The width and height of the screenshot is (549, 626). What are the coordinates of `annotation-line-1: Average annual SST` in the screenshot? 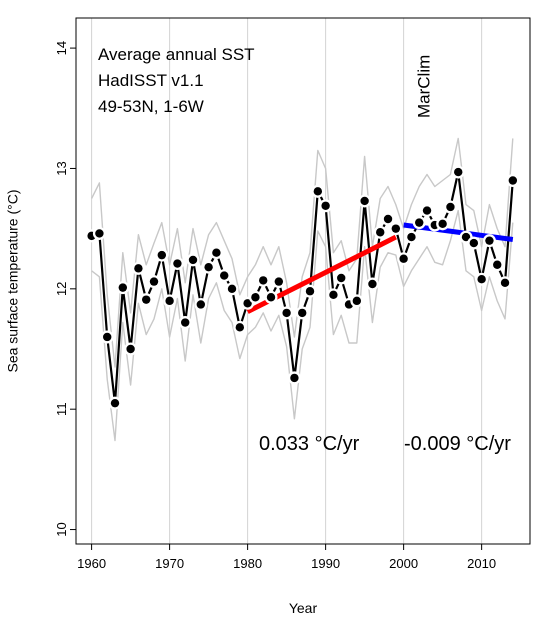 It's located at (176, 54).